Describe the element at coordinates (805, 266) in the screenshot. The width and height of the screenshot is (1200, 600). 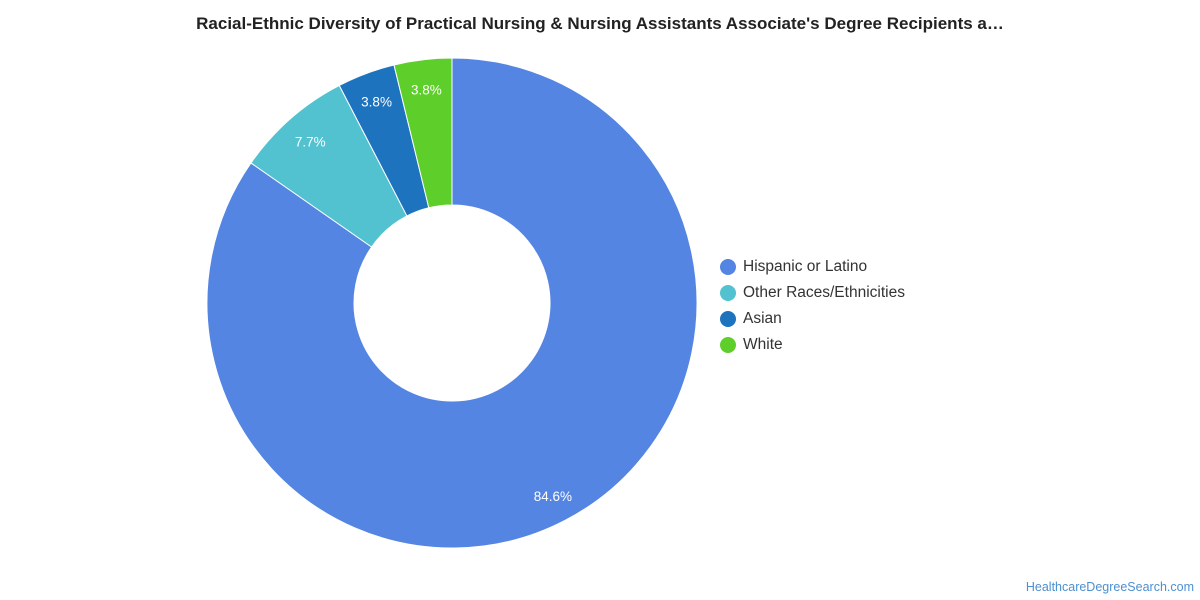
I see `legend-label-hispanic-or-latino: Hispanic or Latino` at that location.